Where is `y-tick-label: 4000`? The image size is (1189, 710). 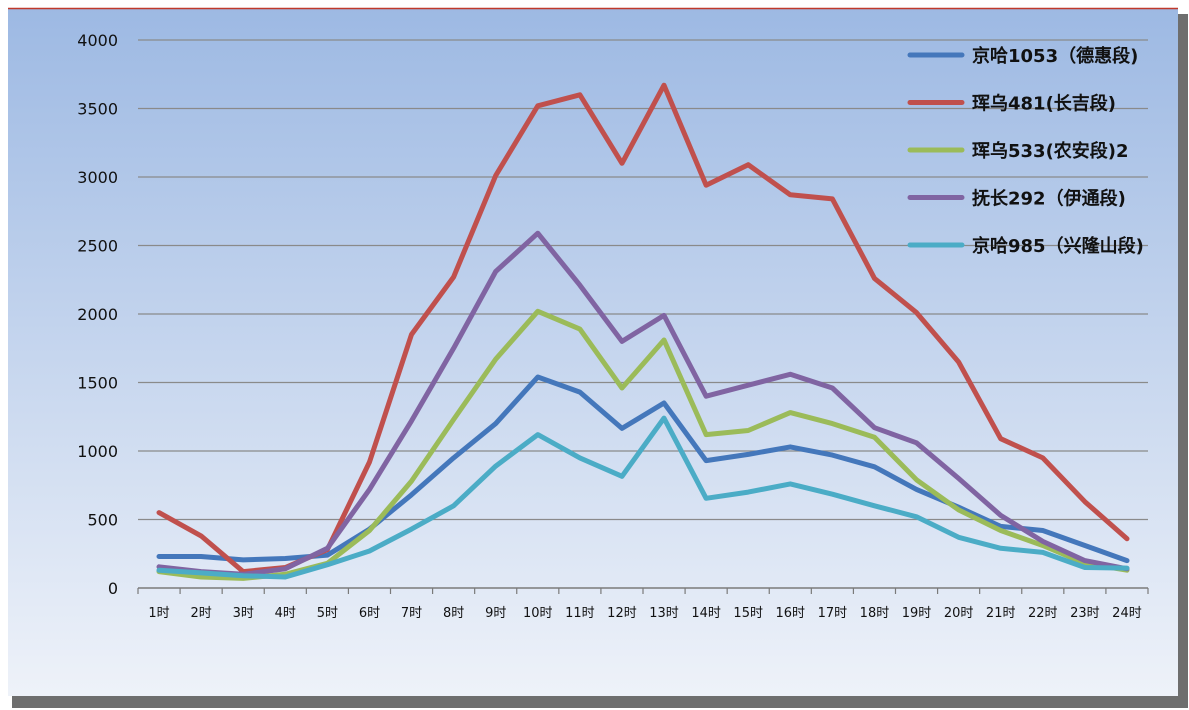
y-tick-label: 4000 is located at coordinates (97, 40).